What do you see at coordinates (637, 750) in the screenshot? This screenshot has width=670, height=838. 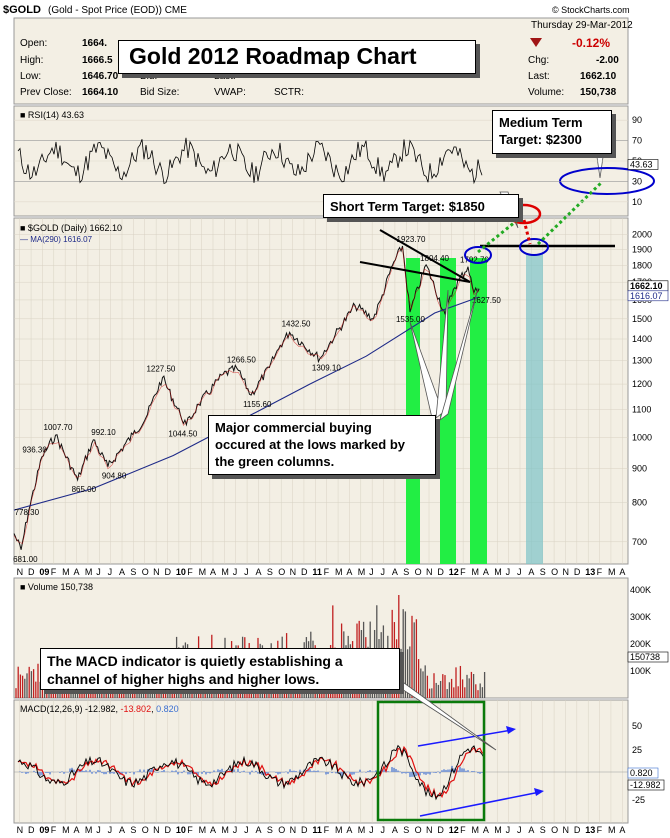 I see `macd-y-tick: 25` at bounding box center [637, 750].